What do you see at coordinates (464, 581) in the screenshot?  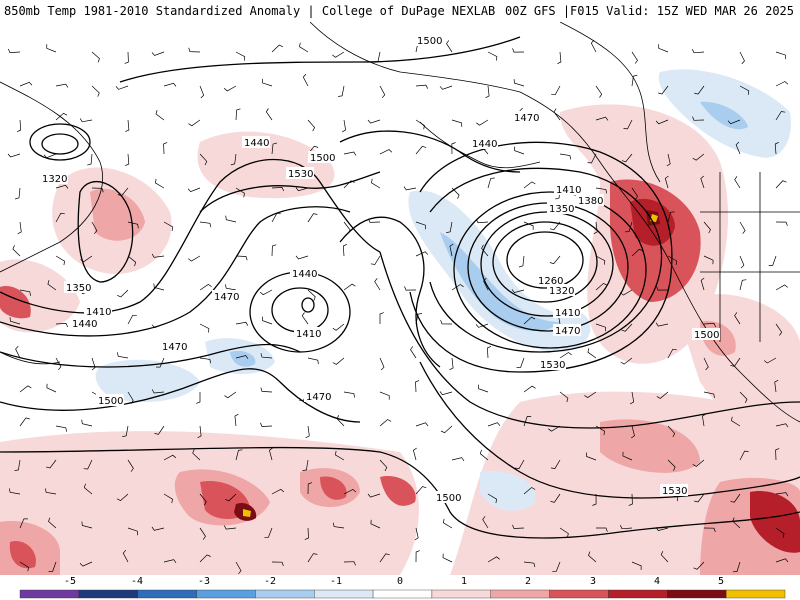 I see `colorbar-tick: 1` at bounding box center [464, 581].